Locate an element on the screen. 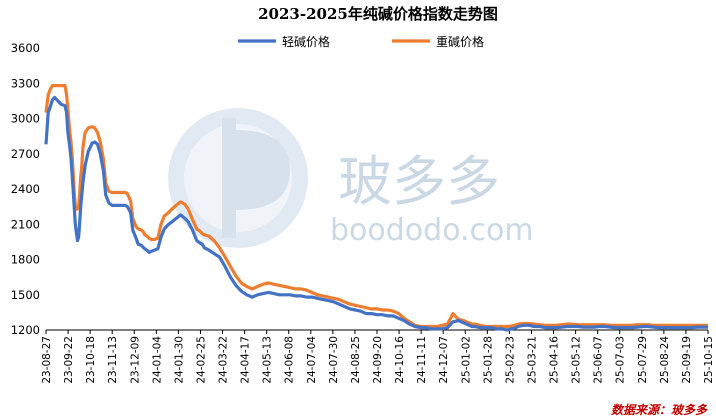 The image size is (716, 419). x-tick-label: 25-07-03 is located at coordinates (621, 360).